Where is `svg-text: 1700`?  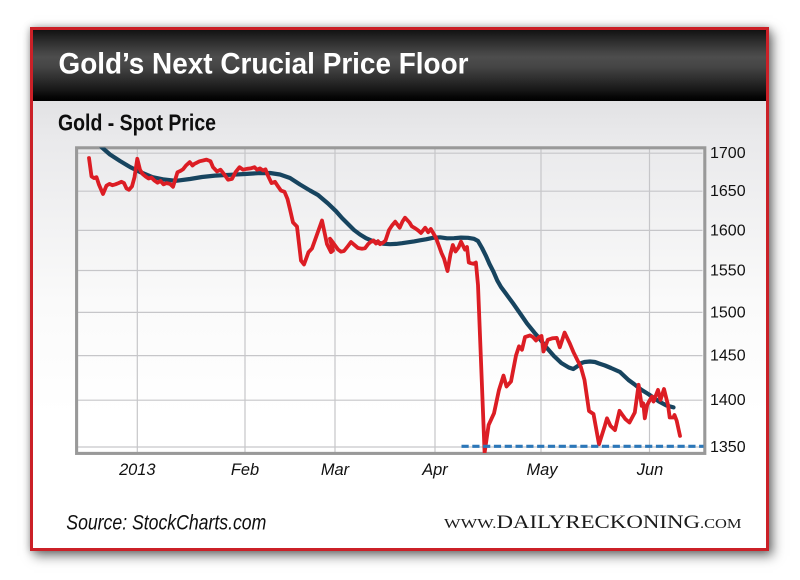 svg-text: 1700 is located at coordinates (728, 153).